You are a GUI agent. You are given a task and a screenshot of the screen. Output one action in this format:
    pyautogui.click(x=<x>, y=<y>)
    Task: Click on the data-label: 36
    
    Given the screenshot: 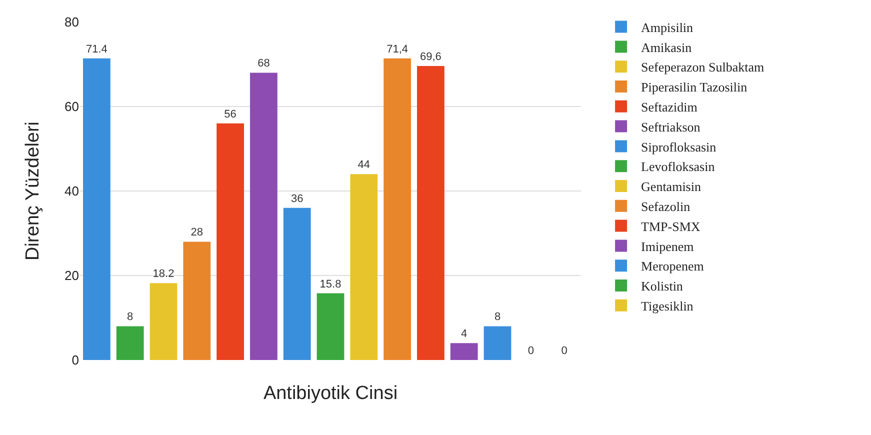 What is the action you would take?
    pyautogui.click(x=297, y=198)
    